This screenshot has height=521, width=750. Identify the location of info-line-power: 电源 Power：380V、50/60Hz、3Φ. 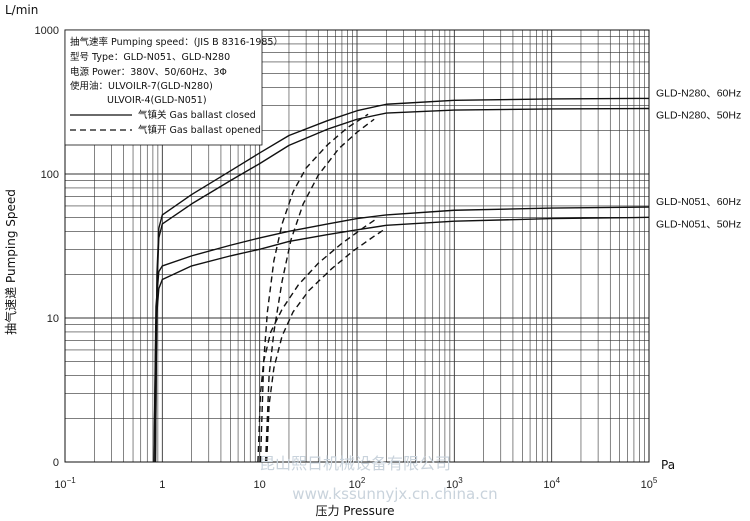
(148, 72).